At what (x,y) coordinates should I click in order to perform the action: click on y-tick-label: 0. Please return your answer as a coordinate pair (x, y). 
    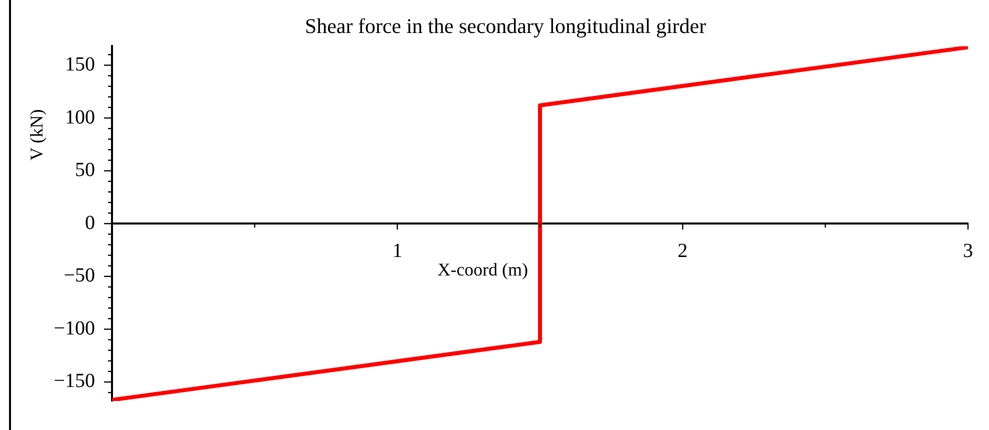
    Looking at the image, I should click on (90, 223).